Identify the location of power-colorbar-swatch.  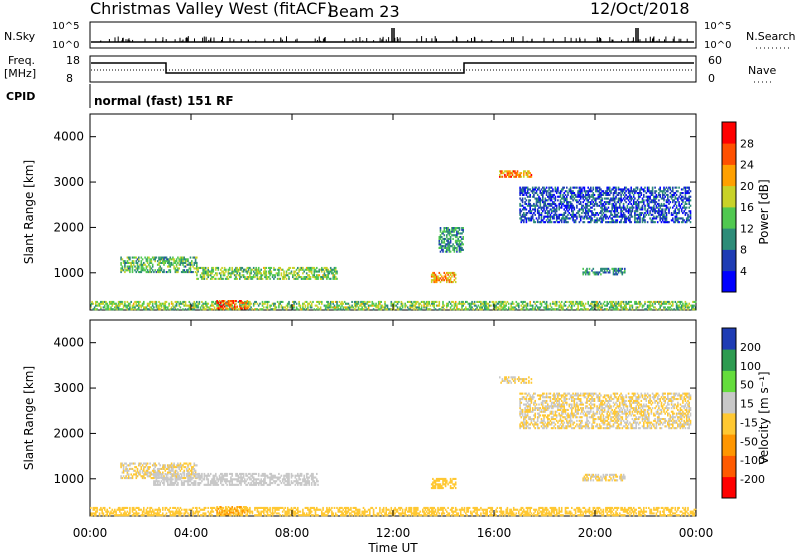
(729, 176).